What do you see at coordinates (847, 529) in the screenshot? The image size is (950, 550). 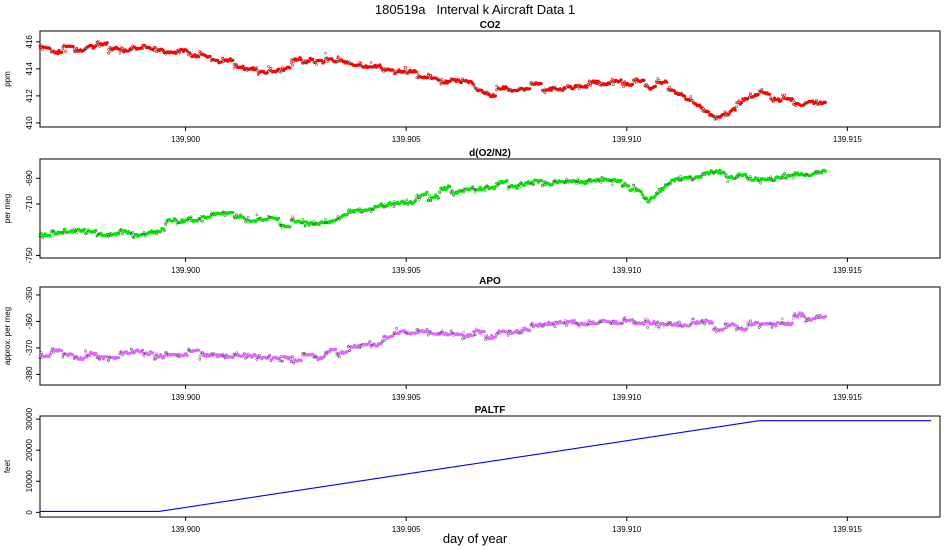 I see `panel-3-xtick-label: 139.915` at bounding box center [847, 529].